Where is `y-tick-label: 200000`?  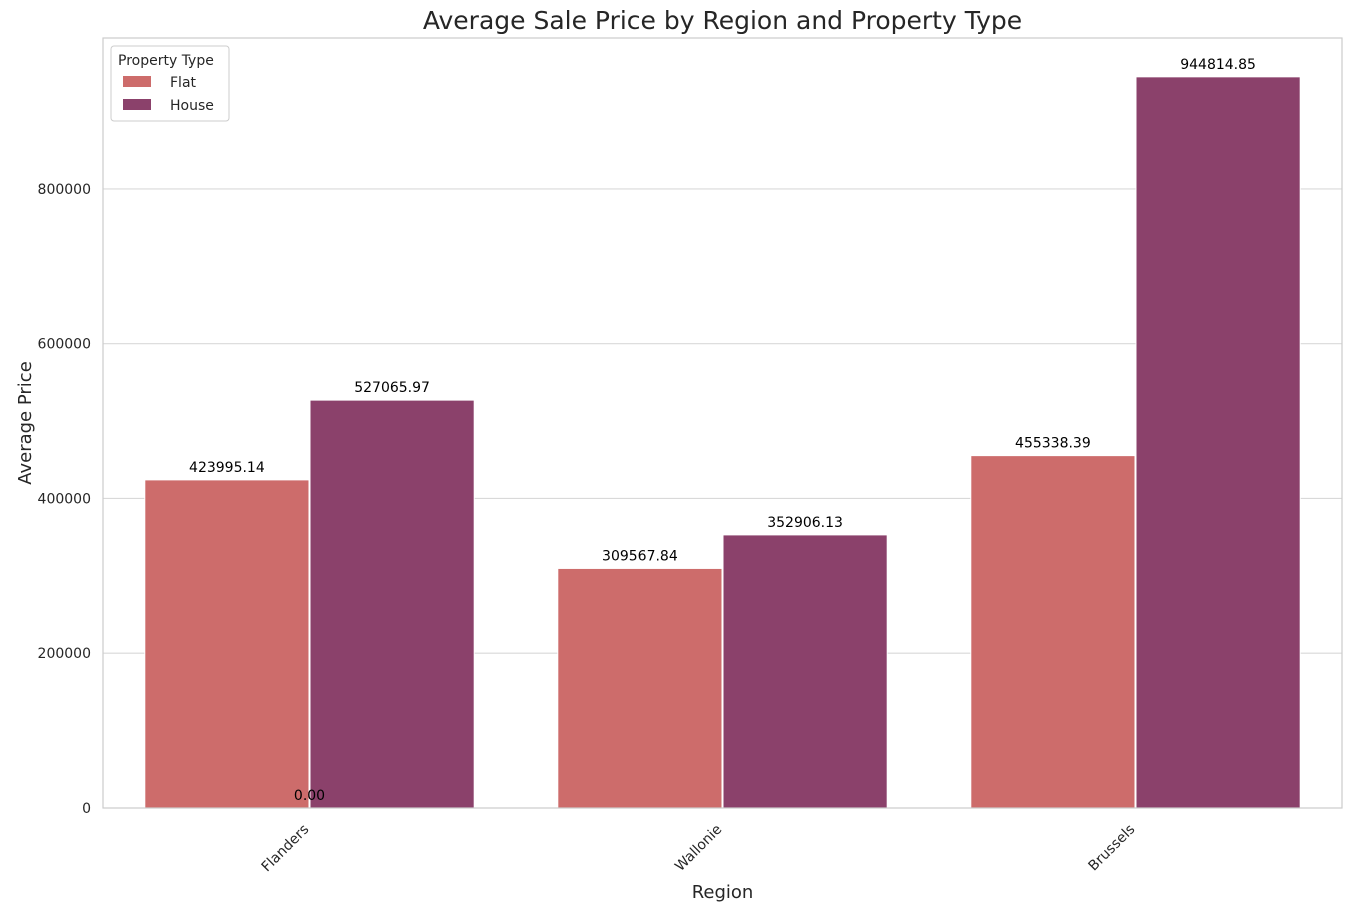 y-tick-label: 200000 is located at coordinates (64, 654).